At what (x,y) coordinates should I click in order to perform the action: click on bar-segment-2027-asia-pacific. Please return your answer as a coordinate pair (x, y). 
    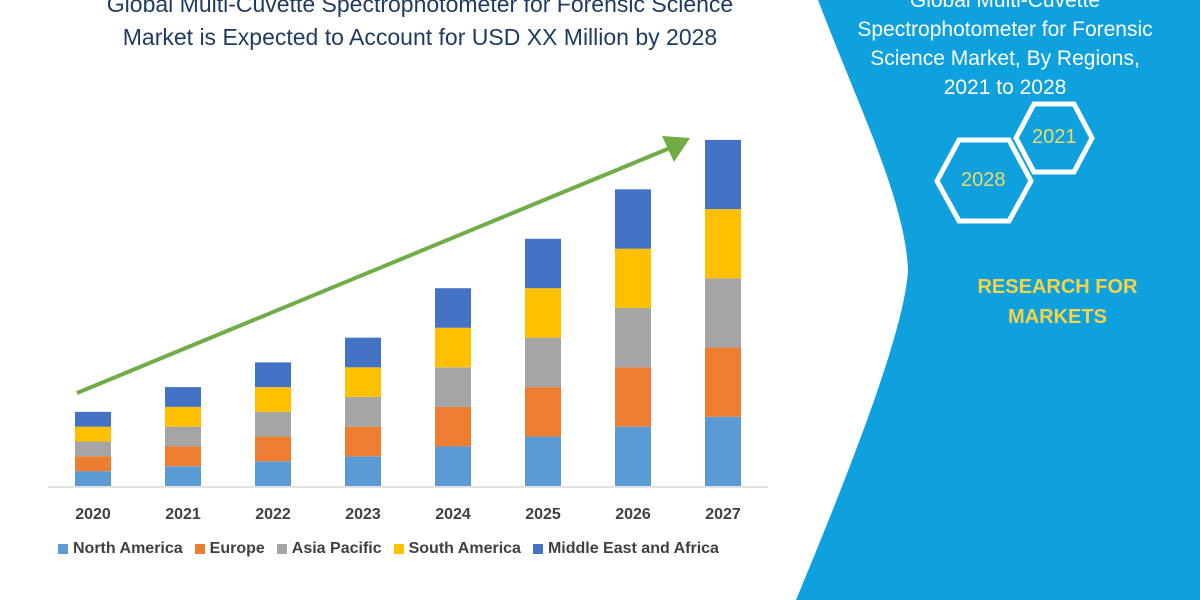
    Looking at the image, I should click on (723, 313).